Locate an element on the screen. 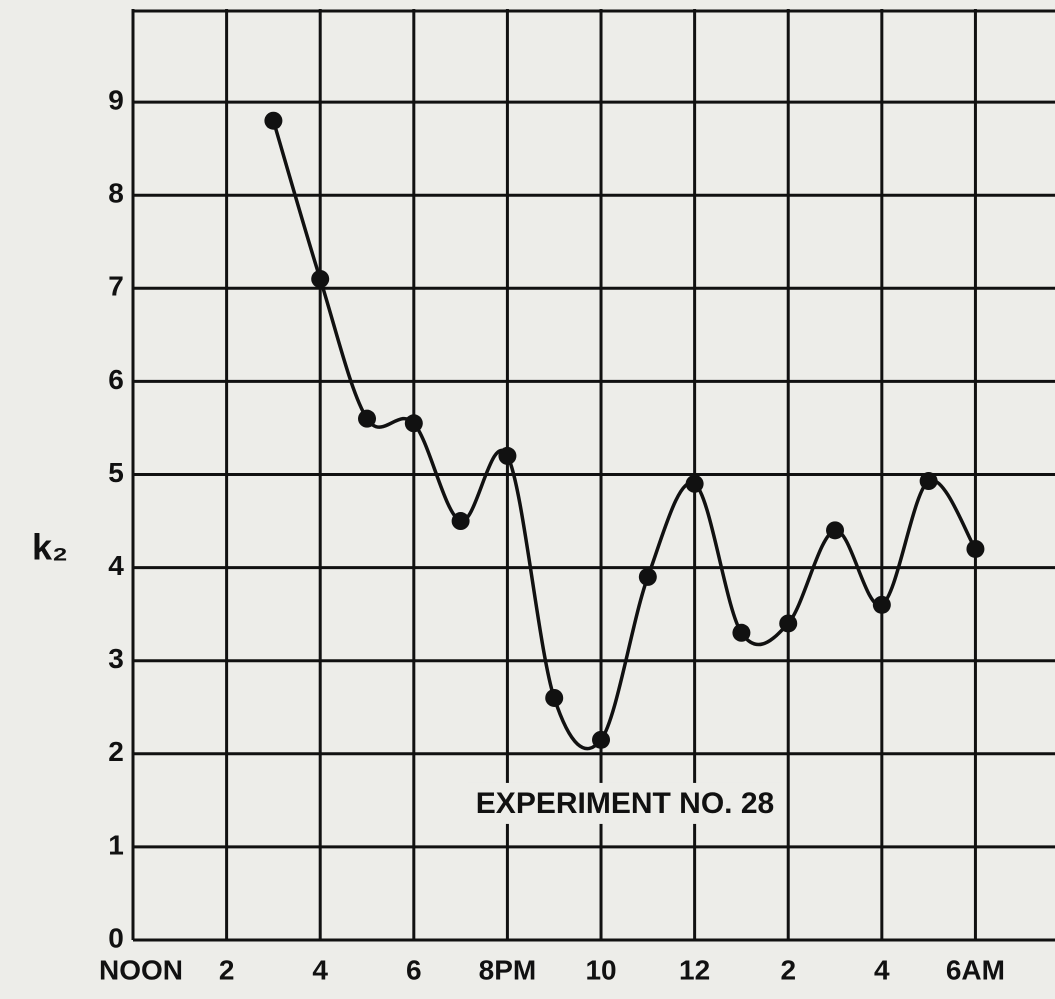 This screenshot has width=1055, height=999. y-tick-label: 4 is located at coordinates (116, 565).